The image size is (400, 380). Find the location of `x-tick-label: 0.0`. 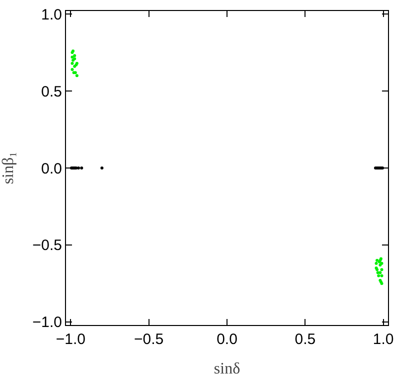

x-tick-label: 0.0 is located at coordinates (227, 339).